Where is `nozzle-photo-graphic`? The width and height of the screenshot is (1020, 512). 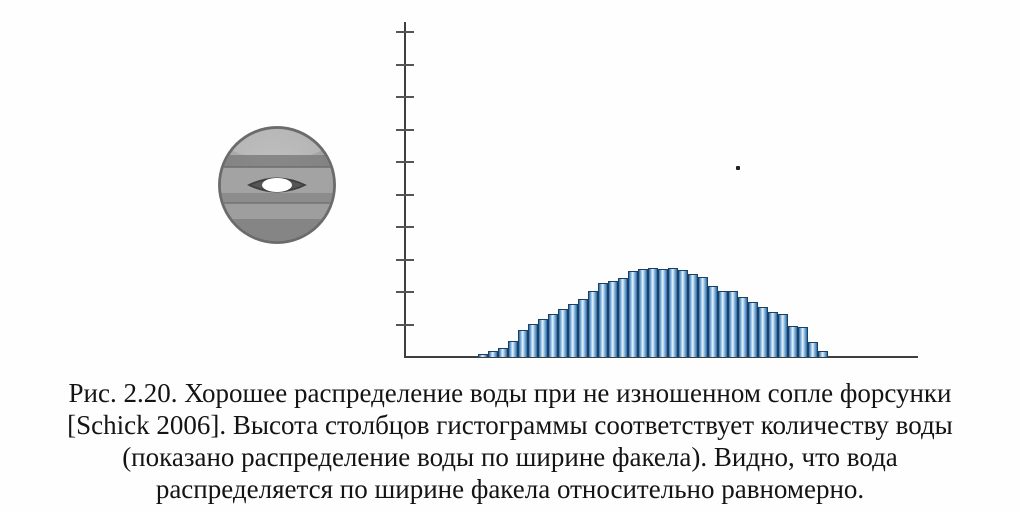 nozzle-photo-graphic is located at coordinates (277, 185).